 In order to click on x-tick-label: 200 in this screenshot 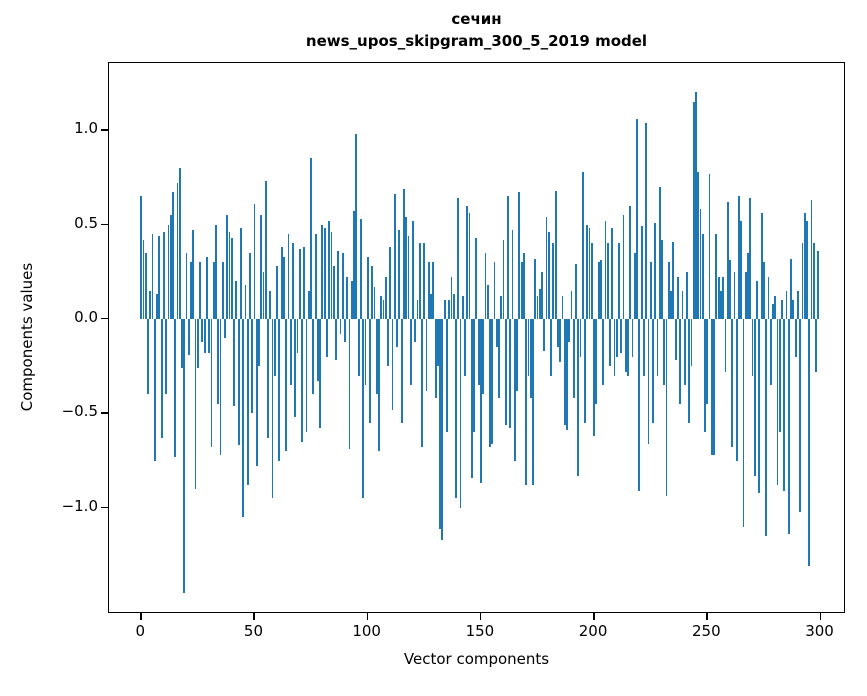, I will do `click(593, 631)`.